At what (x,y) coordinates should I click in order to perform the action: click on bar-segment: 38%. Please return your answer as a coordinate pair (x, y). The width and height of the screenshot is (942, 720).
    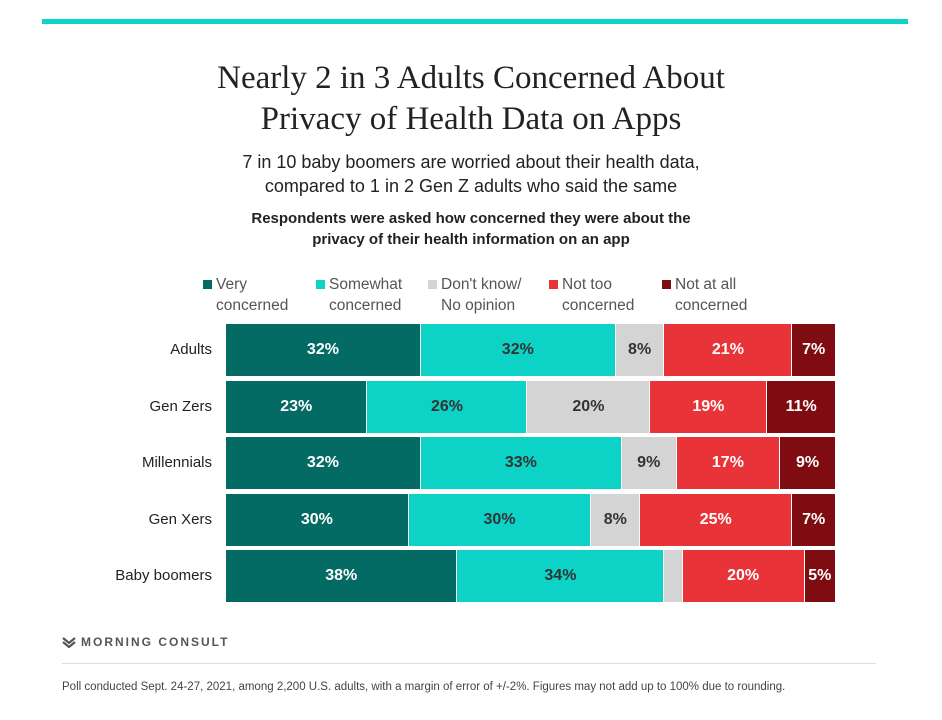
    Looking at the image, I should click on (342, 576).